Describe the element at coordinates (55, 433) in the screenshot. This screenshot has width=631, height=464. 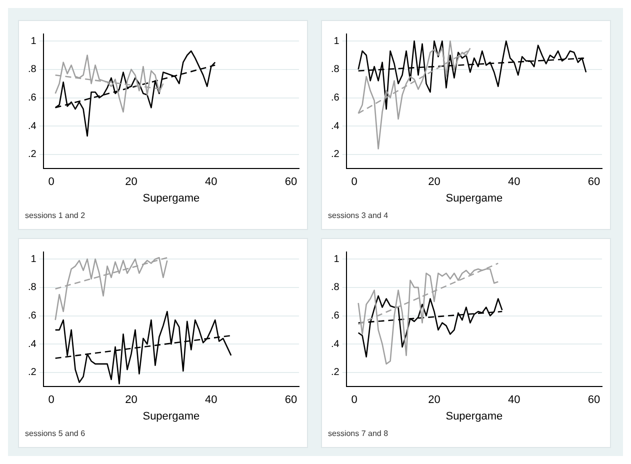
I see `text: sessions 5 and 6` at that location.